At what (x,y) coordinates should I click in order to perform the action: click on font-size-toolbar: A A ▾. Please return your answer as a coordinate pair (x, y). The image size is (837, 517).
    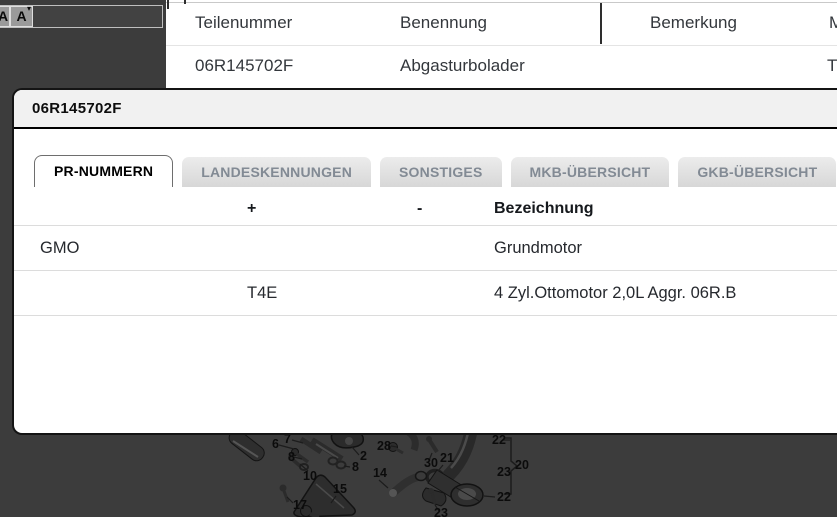
    Looking at the image, I should click on (81, 16).